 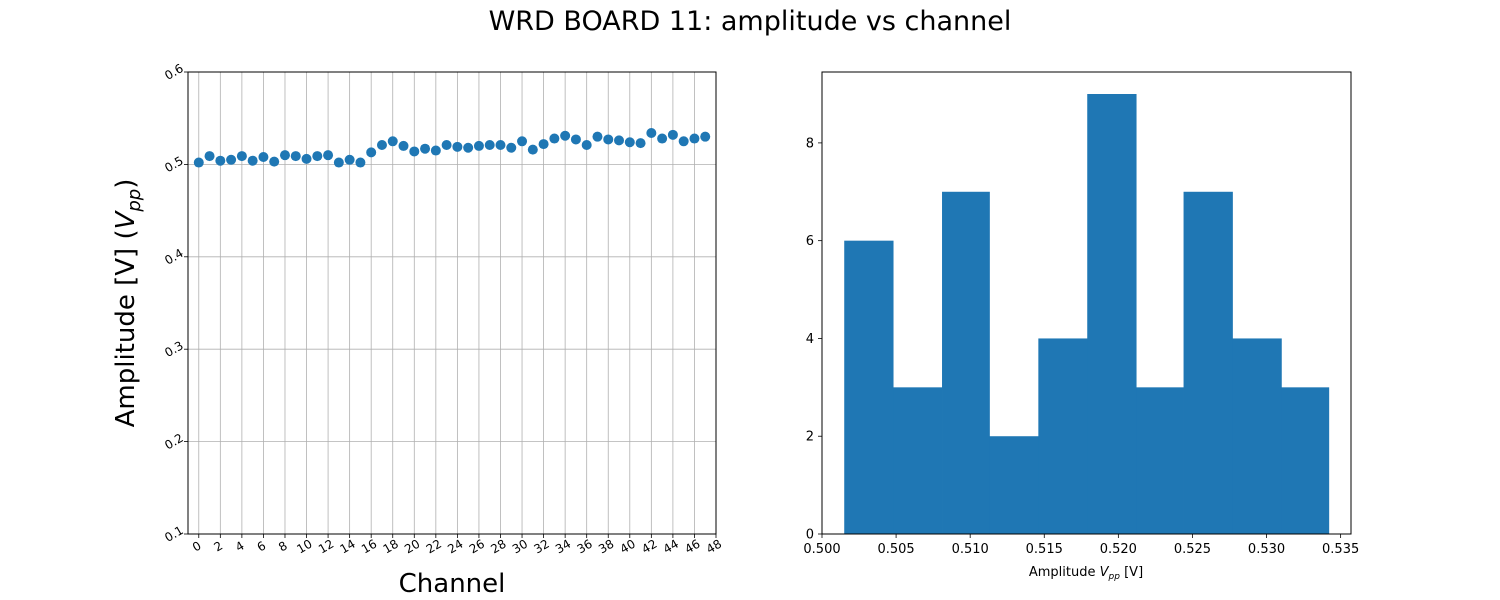 I want to click on histogram-y-tick-label: 2, so click(x=810, y=437).